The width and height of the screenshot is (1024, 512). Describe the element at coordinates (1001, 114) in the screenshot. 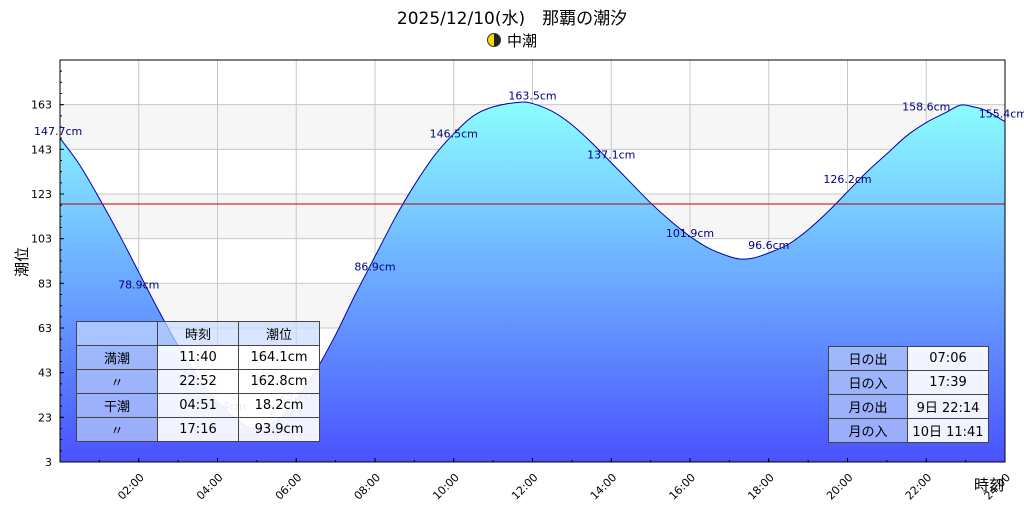

I see `data-label: 155.4cm` at that location.